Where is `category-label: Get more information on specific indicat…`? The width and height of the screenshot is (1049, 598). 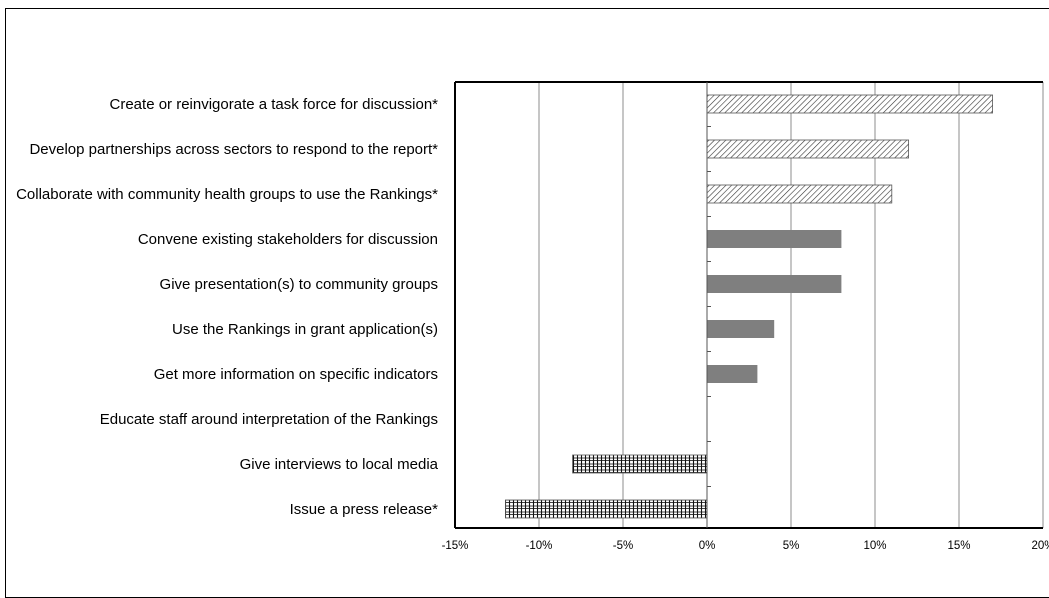 category-label: Get more information on specific indicat… is located at coordinates (296, 374).